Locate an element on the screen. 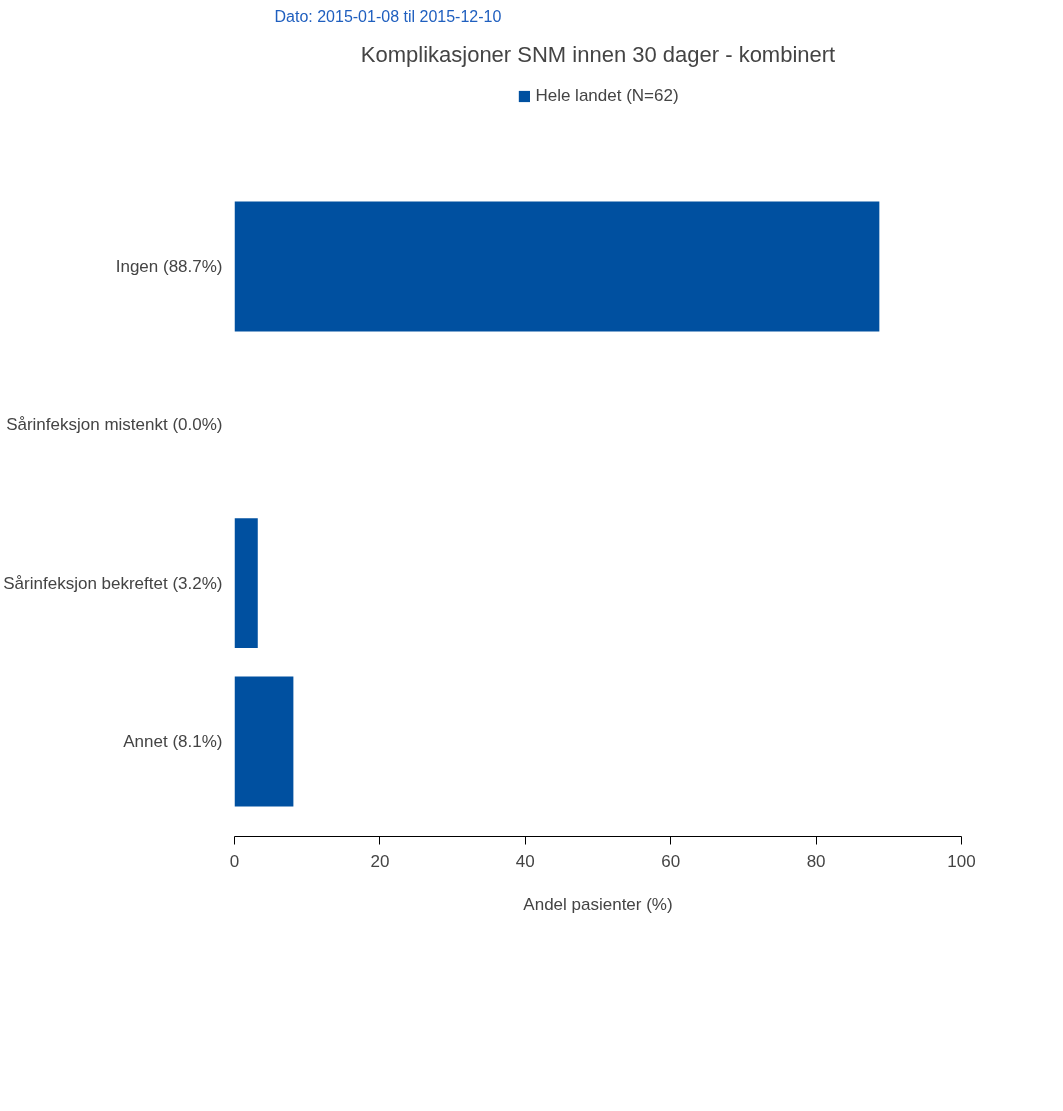  y-tick-label: Annet (8.1%) is located at coordinates (173, 741).